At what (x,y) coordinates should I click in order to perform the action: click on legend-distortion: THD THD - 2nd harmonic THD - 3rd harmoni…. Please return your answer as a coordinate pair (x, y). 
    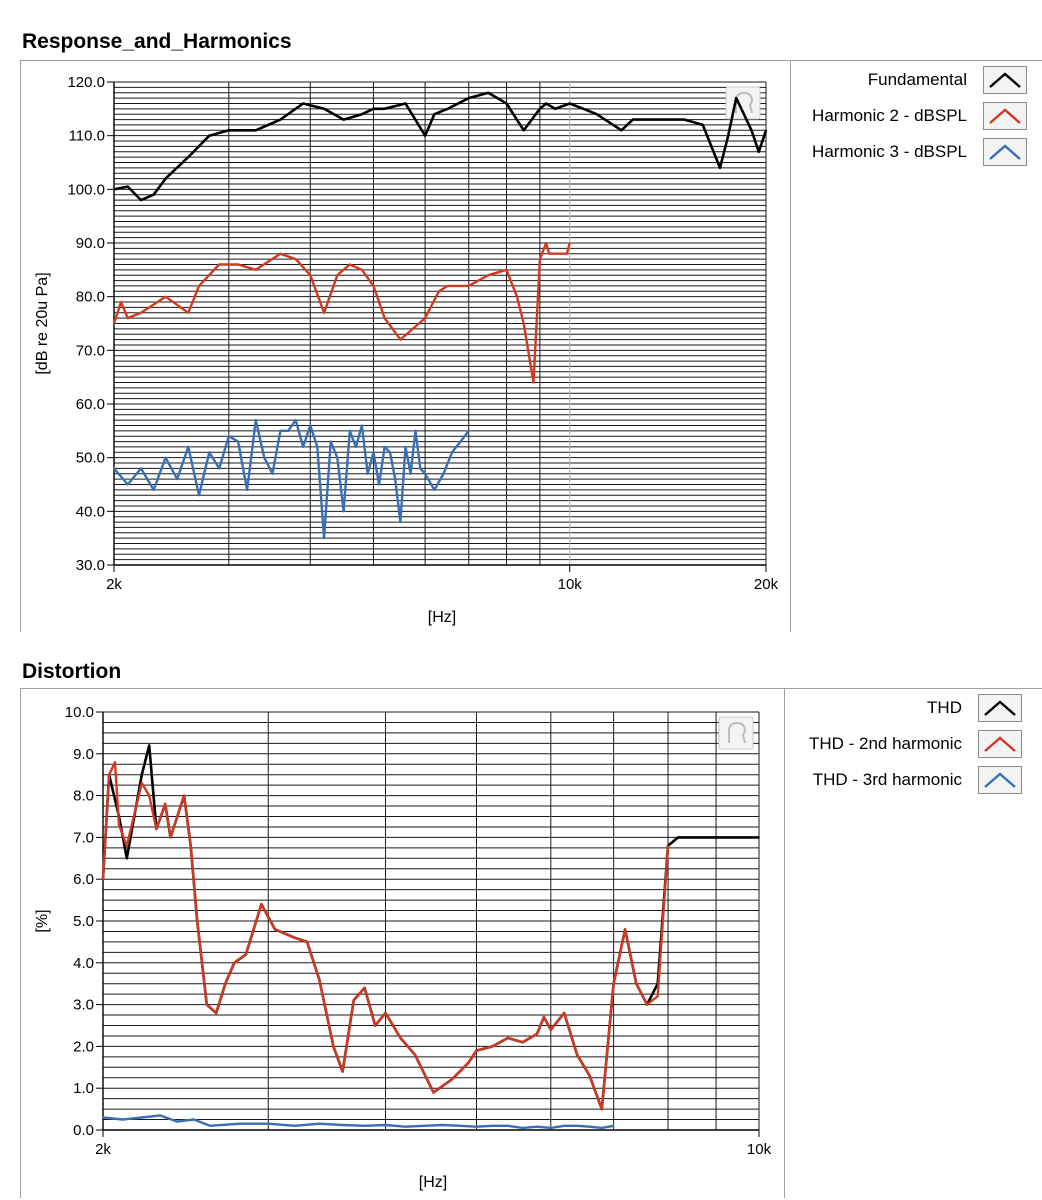
    Looking at the image, I should click on (905, 747).